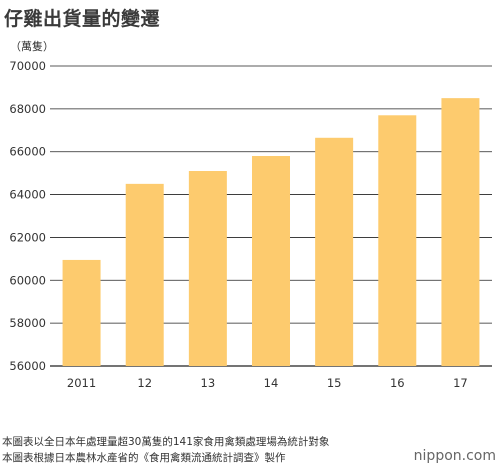 This screenshot has width=500, height=471. What do you see at coordinates (27, 366) in the screenshot?
I see `y-tick-label: 56000` at bounding box center [27, 366].